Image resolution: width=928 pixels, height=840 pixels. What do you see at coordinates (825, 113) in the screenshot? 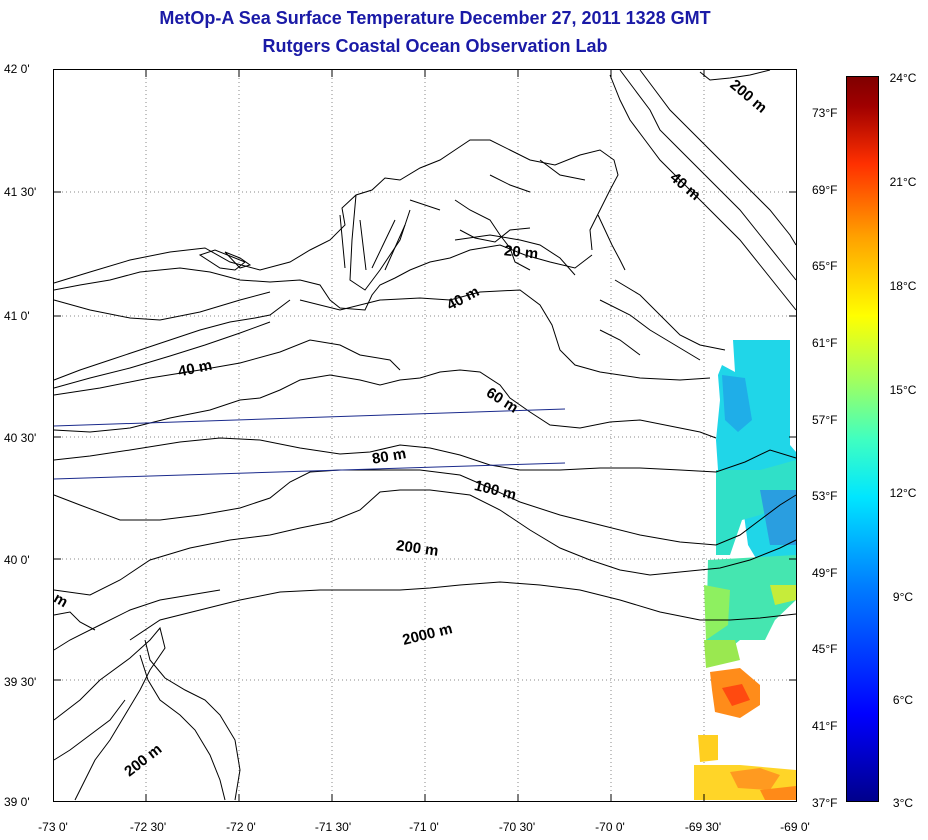
I see `fahrenheit-label: 73°F` at bounding box center [825, 113].